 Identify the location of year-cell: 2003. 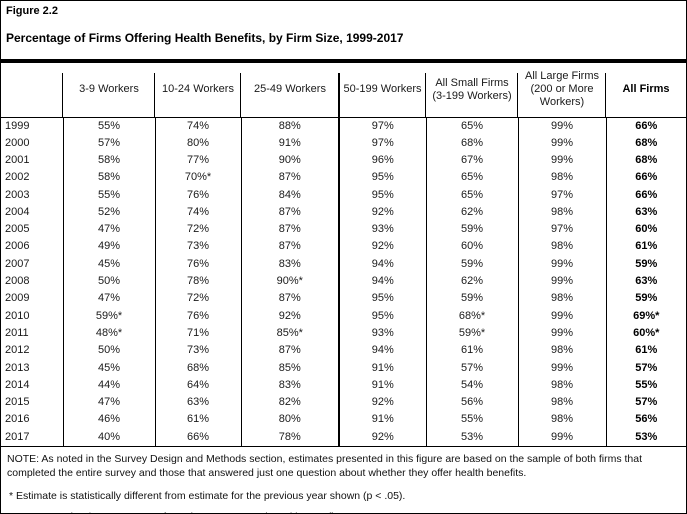
(17, 194).